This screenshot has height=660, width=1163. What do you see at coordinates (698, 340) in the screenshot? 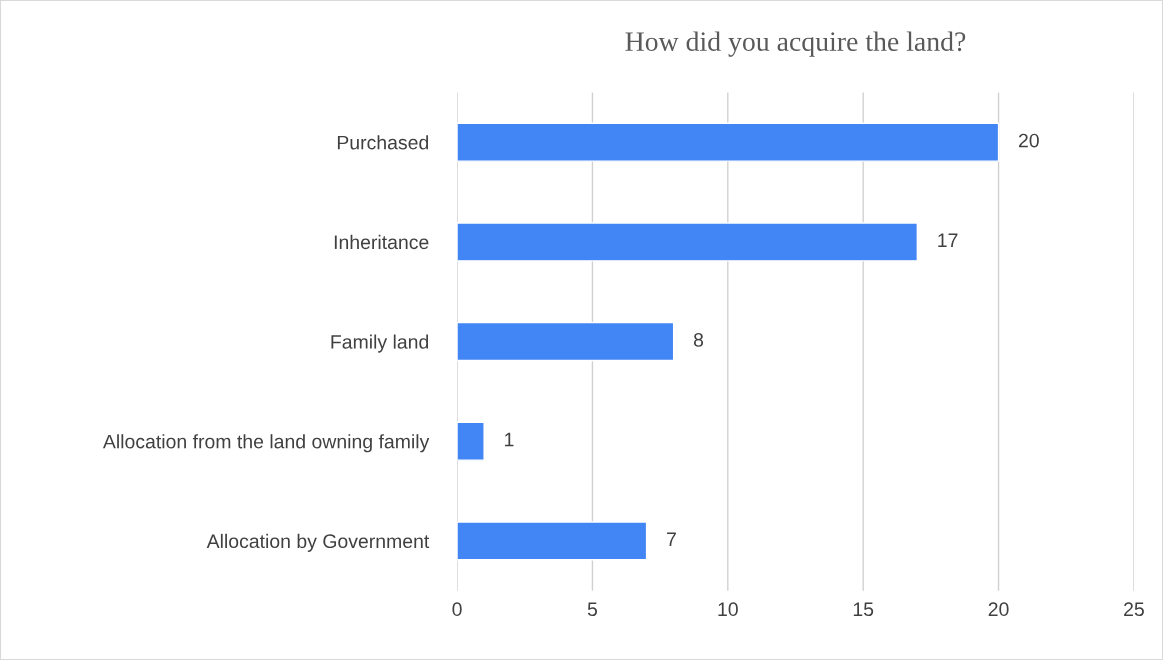
I see `data-label: 8` at bounding box center [698, 340].